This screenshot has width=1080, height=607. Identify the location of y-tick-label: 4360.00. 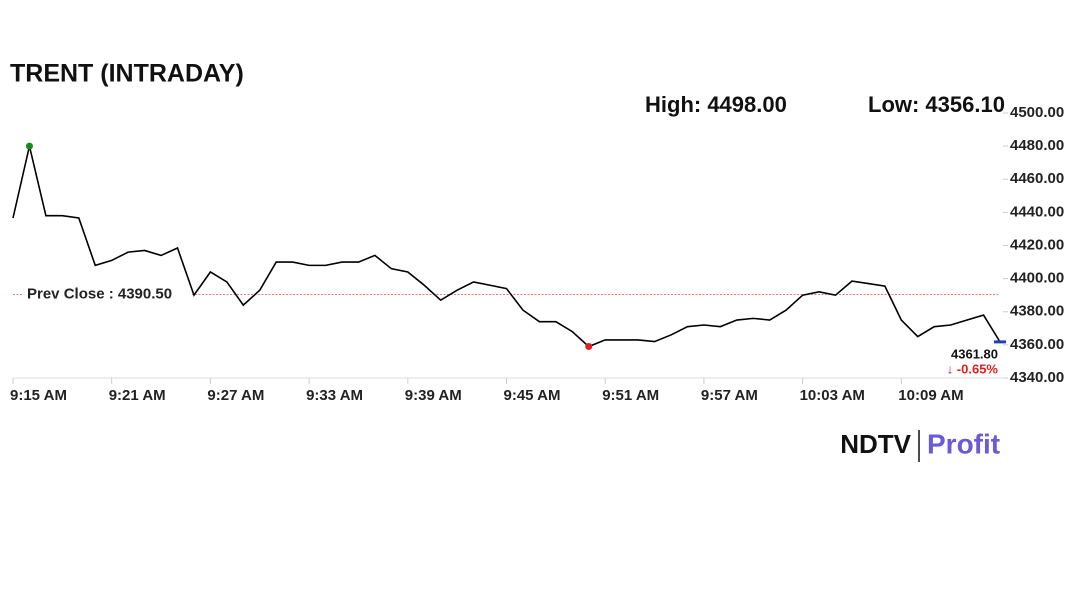
(1037, 344).